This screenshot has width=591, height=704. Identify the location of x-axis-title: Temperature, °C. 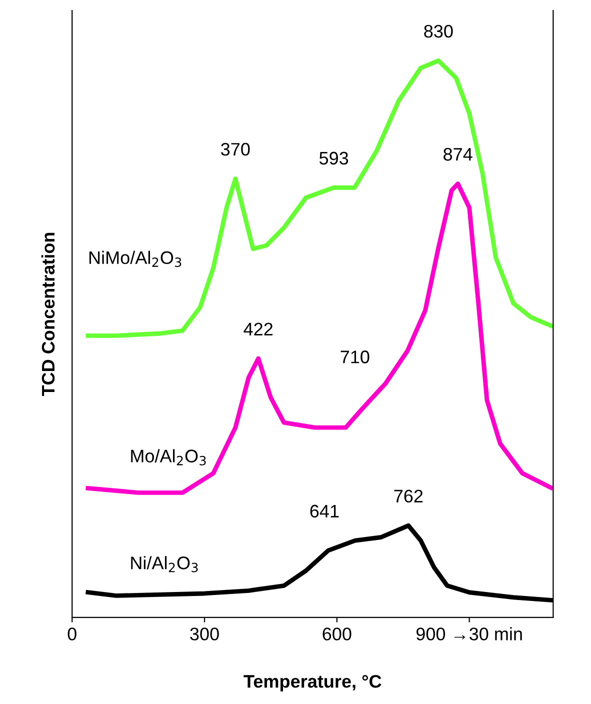
(313, 683).